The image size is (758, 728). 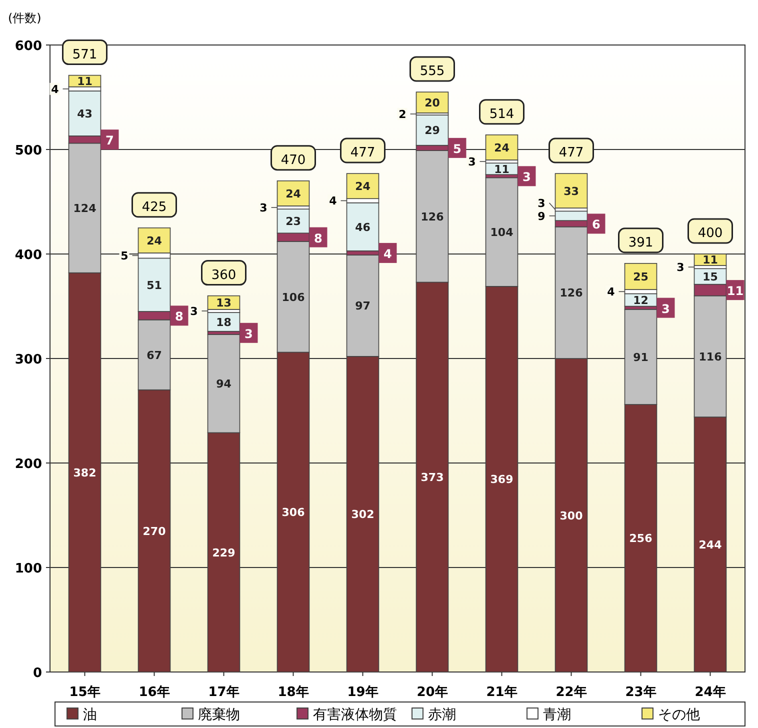 What do you see at coordinates (362, 515) in the screenshot?
I see `data-label: 302` at bounding box center [362, 515].